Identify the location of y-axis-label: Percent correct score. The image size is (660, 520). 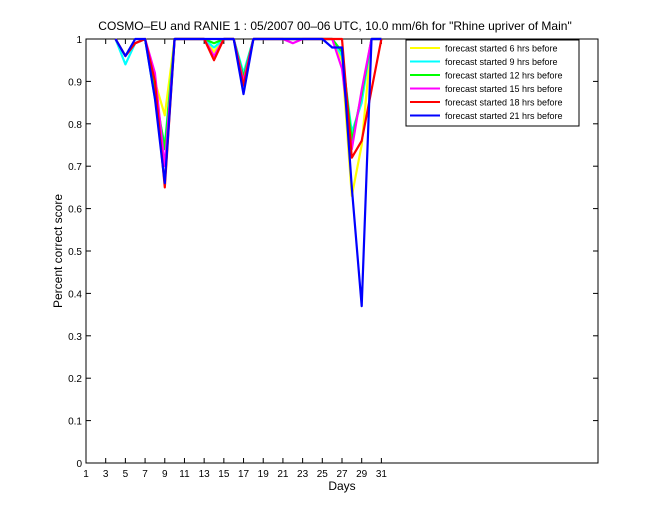
(58, 251).